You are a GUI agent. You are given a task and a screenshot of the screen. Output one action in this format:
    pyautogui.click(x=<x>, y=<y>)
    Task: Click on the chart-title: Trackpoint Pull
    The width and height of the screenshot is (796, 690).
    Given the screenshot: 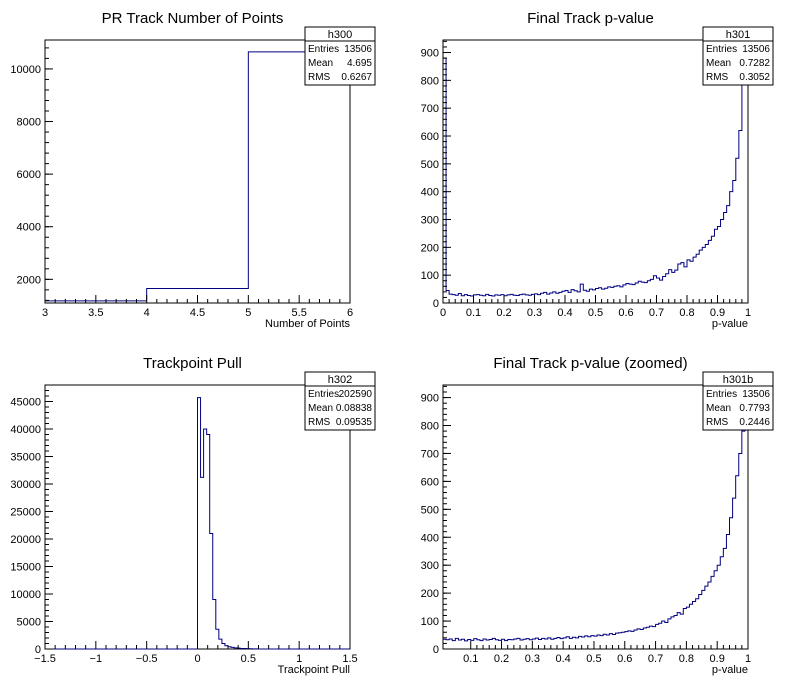 What is the action you would take?
    pyautogui.click(x=192, y=363)
    